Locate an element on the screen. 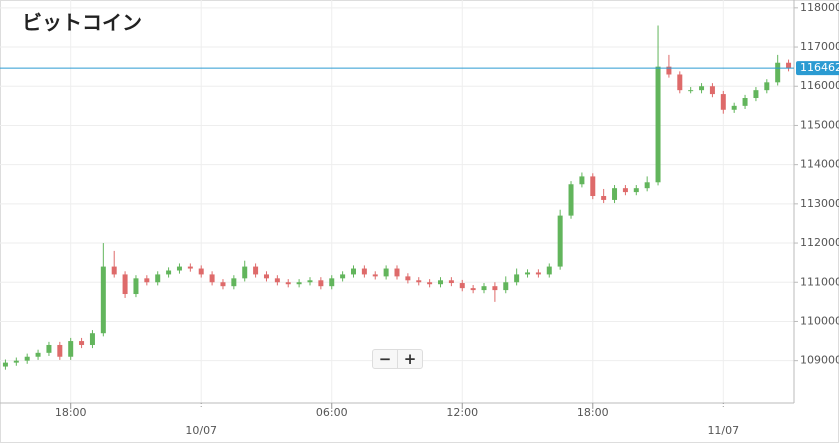 This screenshot has height=443, width=839. x-tick-label: 10/07 is located at coordinates (201, 430).